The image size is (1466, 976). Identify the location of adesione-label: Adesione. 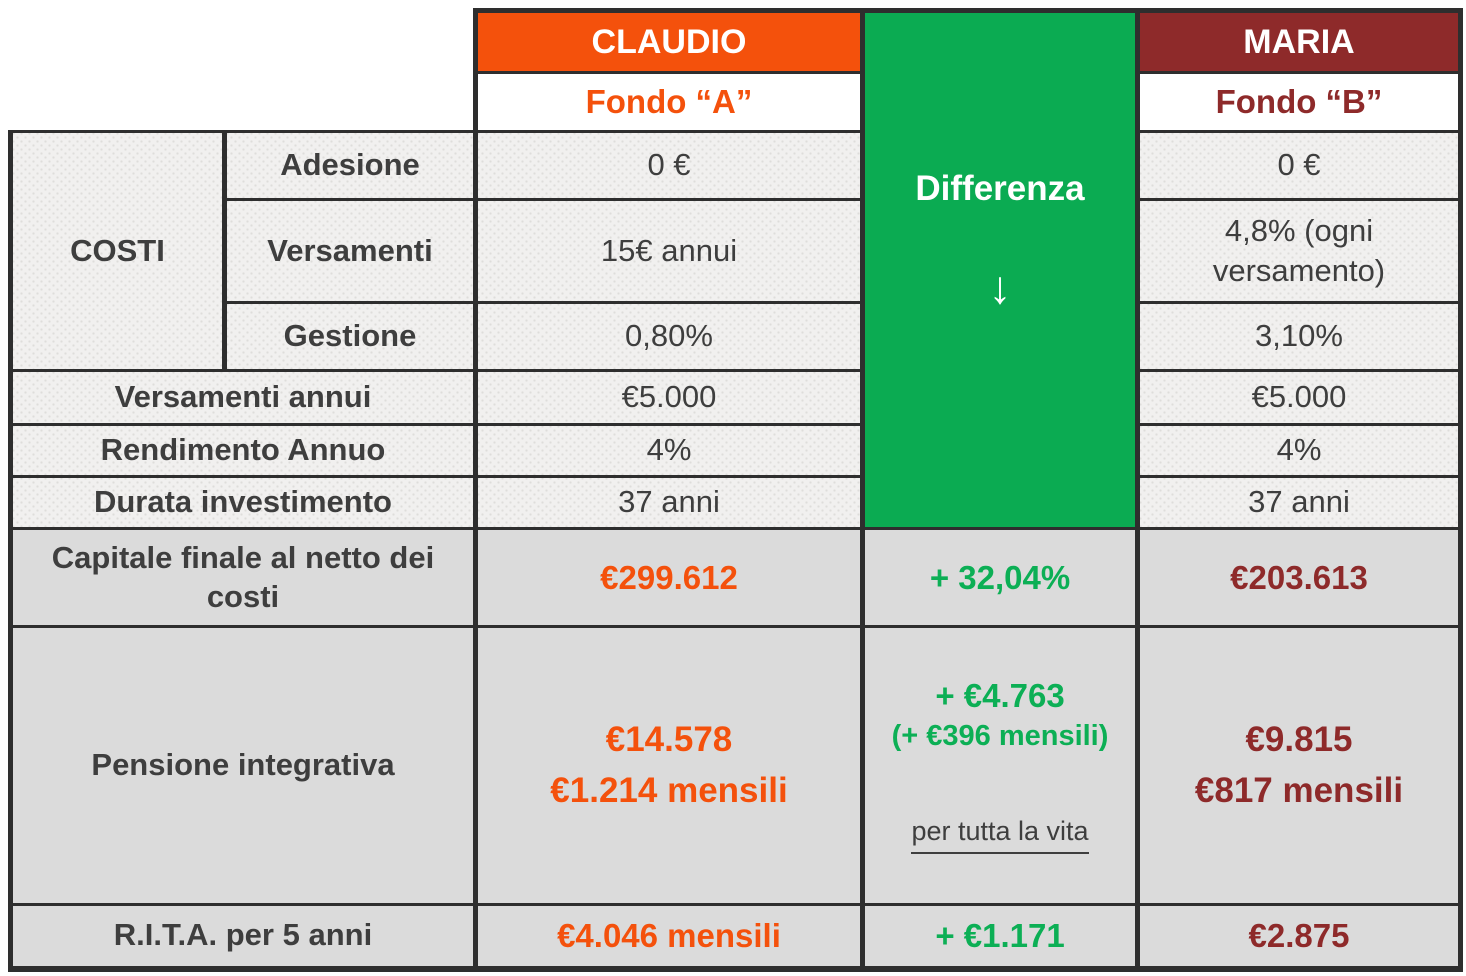
(350, 165).